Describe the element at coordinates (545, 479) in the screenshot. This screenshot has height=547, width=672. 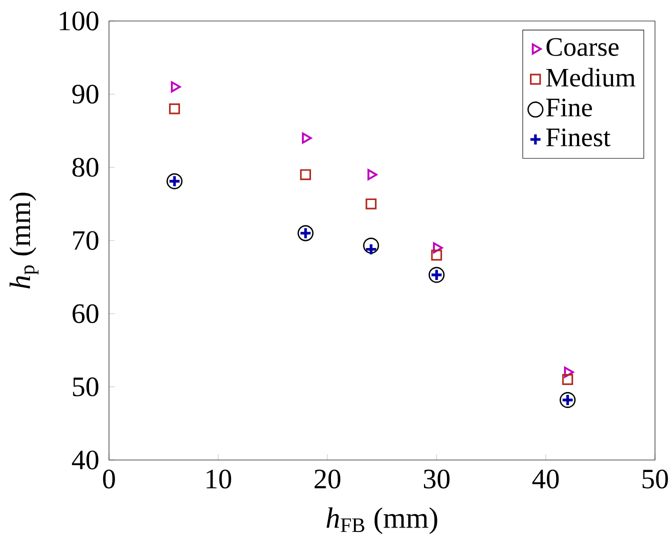
I see `x-tick-label: 40` at that location.